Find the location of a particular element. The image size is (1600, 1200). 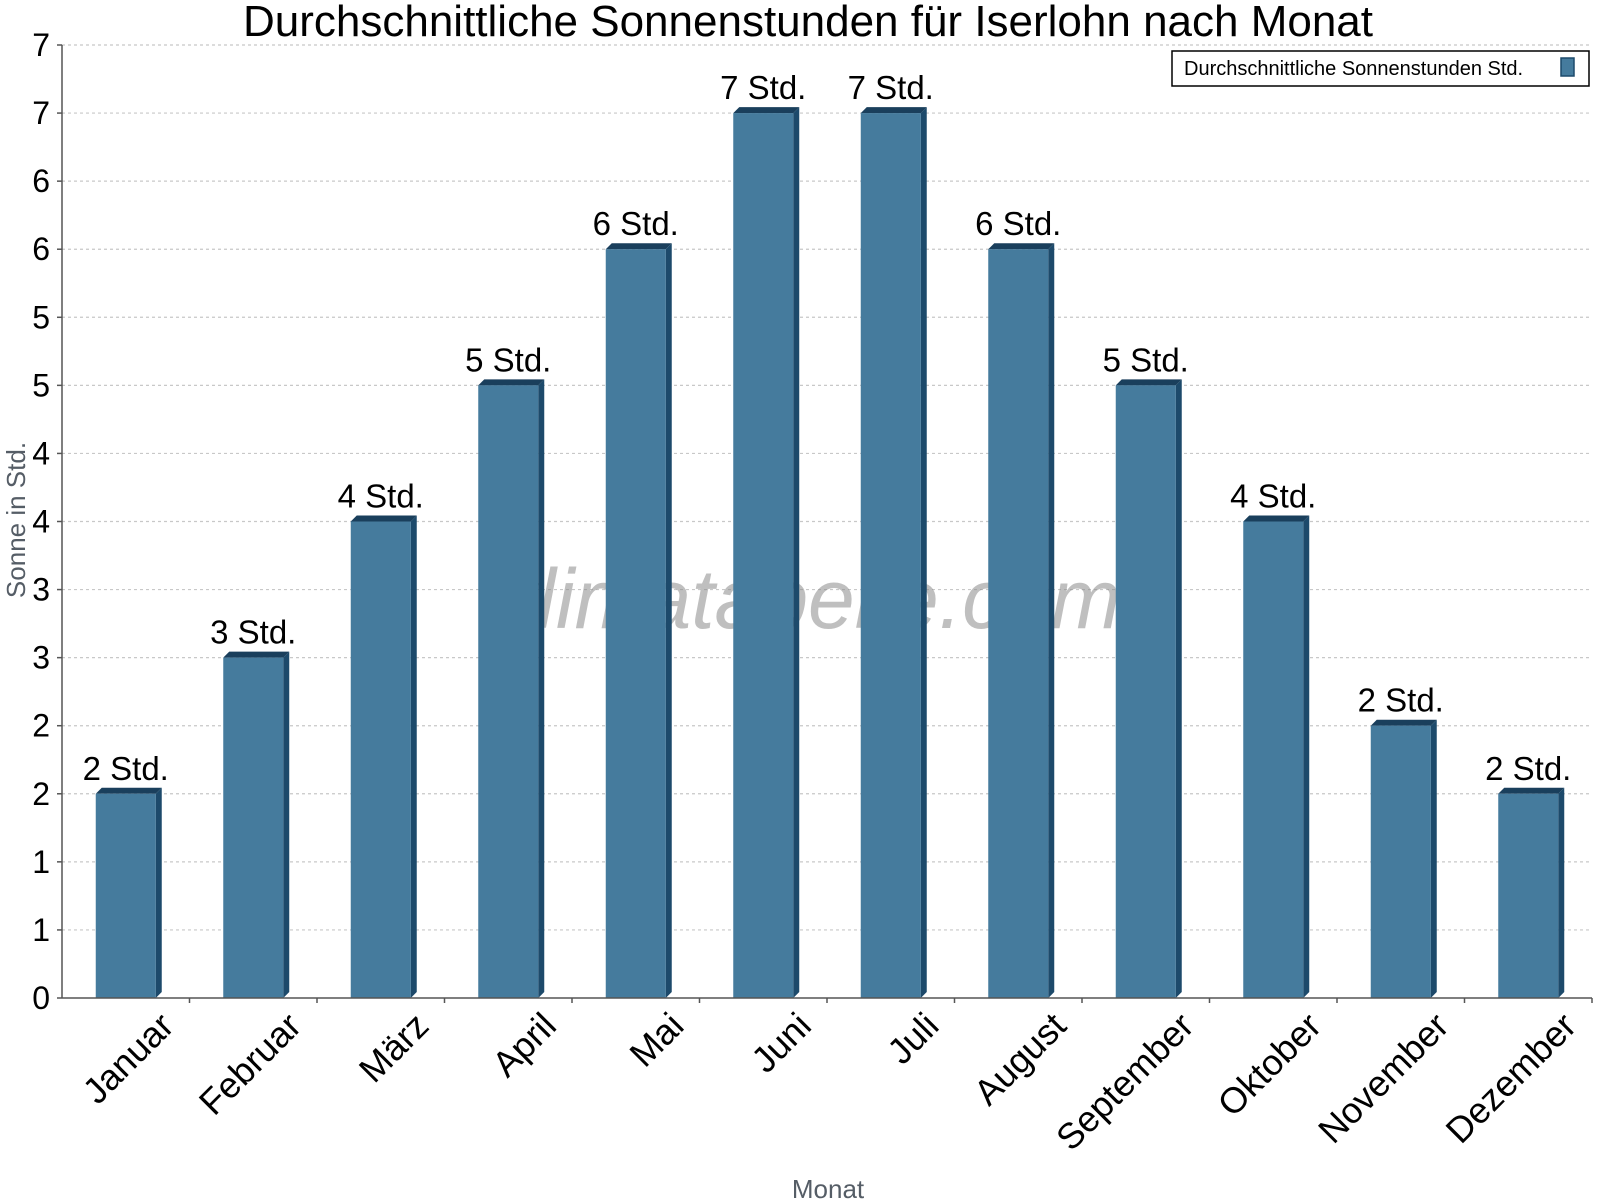

bar-juli: 7 Std. is located at coordinates (891, 534).